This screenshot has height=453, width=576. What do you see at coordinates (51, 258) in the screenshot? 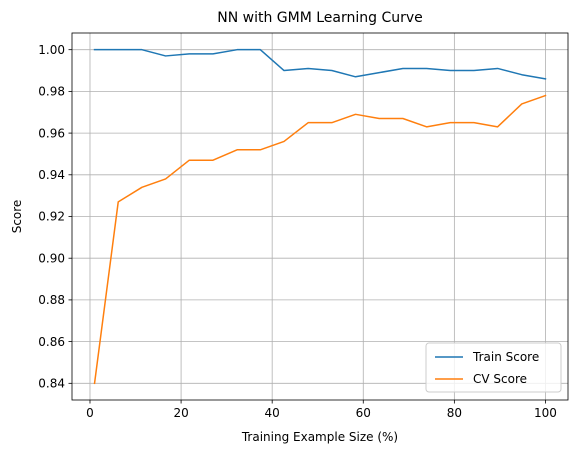
I see `y-tick-label: 0.90` at bounding box center [51, 258].